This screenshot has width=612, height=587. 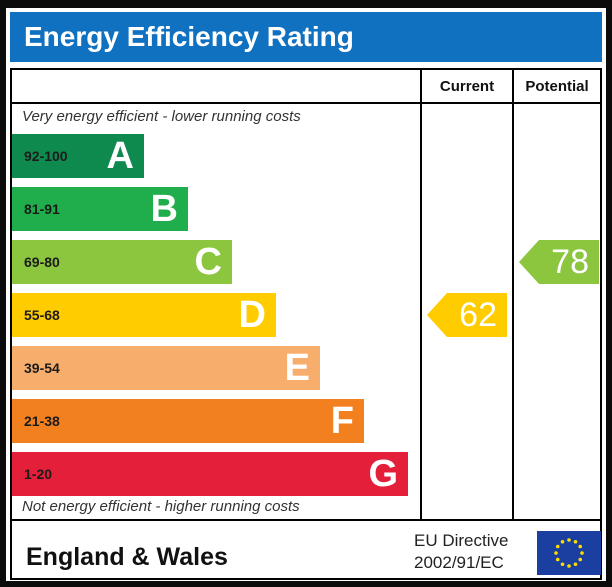 What do you see at coordinates (38, 474) in the screenshot?
I see `band-range-label: 1-20` at bounding box center [38, 474].